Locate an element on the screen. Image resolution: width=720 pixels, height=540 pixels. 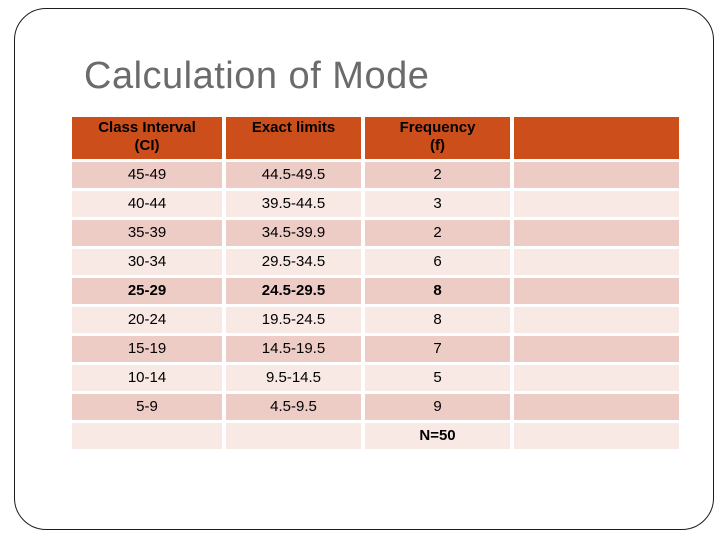
slide-title: Calculation of Mode is located at coordinates (257, 76).